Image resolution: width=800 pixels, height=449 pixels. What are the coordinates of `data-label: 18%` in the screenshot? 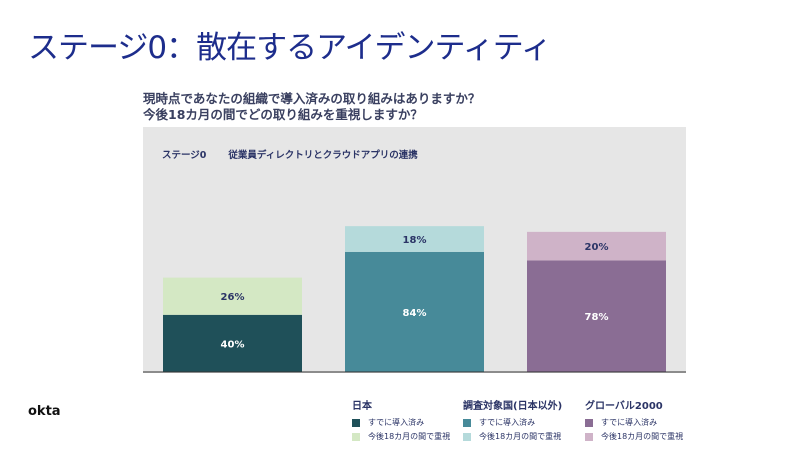 It's located at (415, 240).